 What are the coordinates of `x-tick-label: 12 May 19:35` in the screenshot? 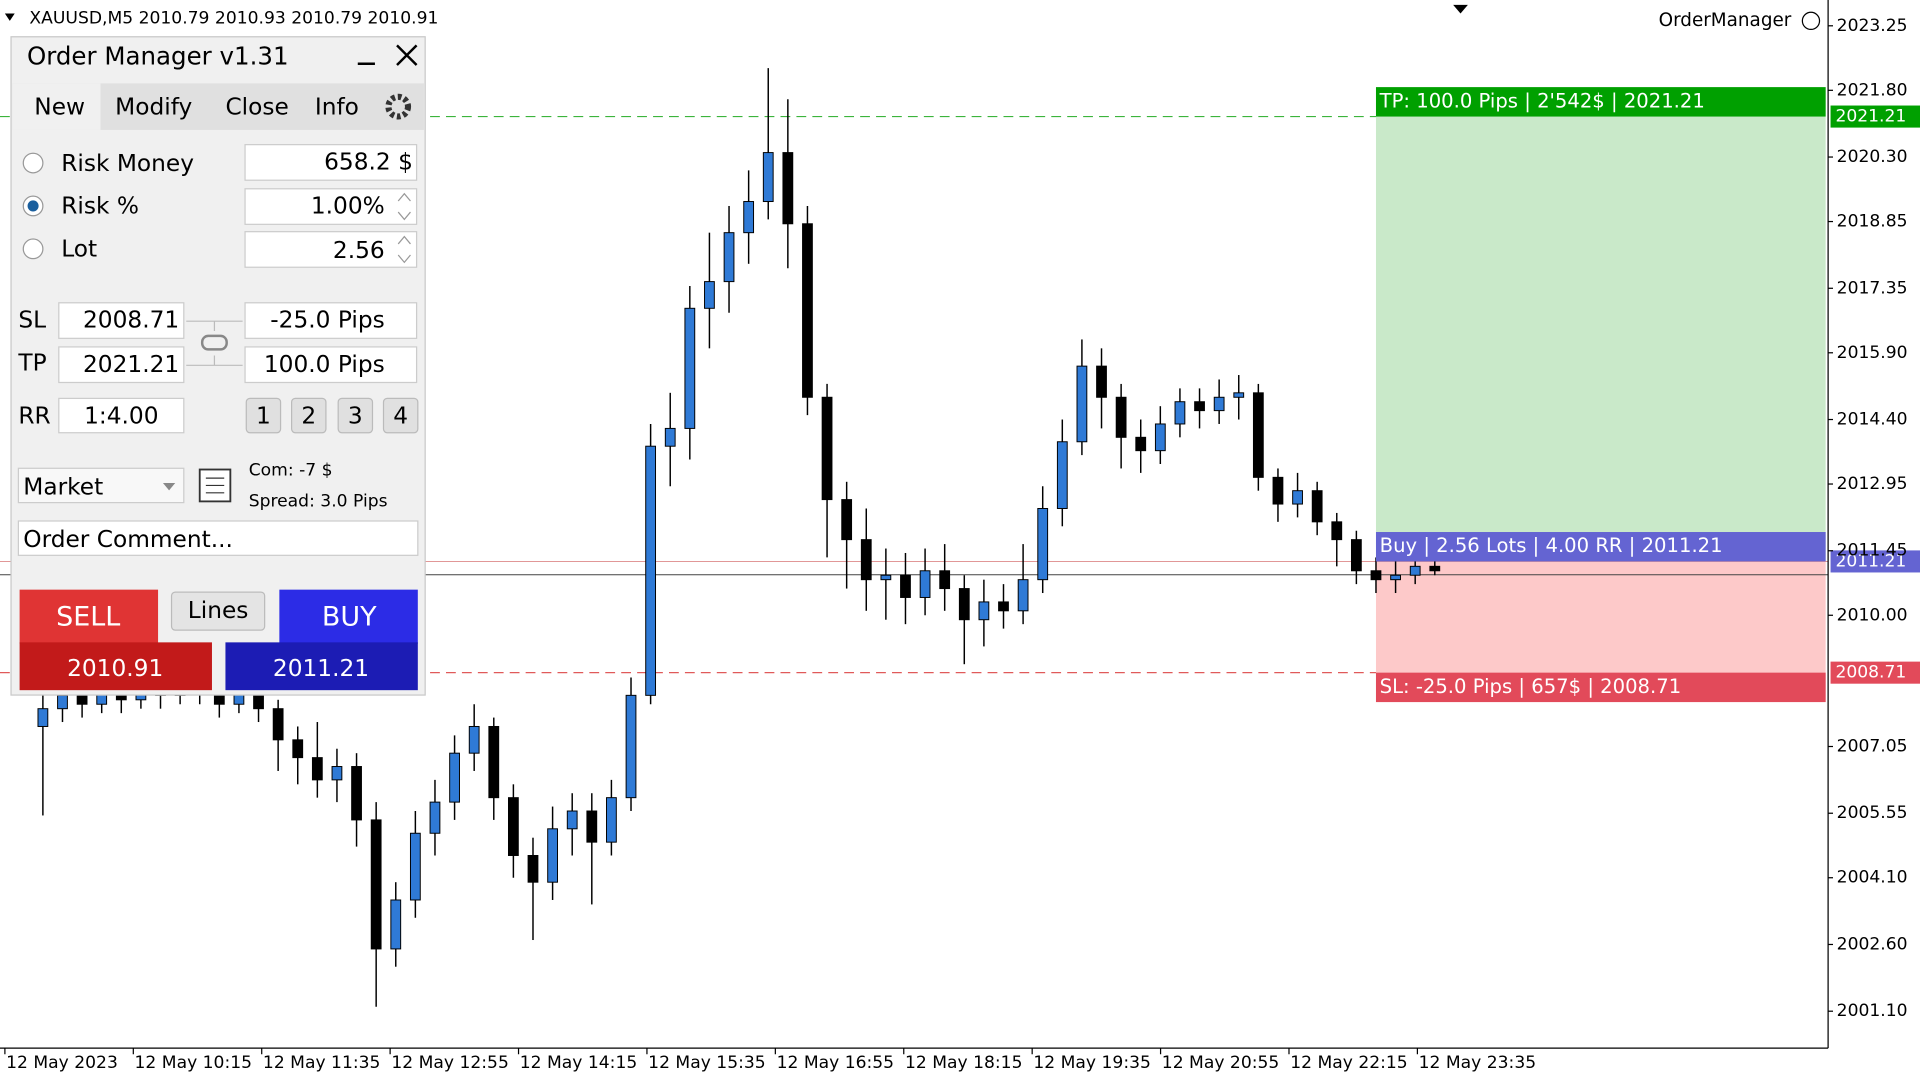 It's located at (1092, 1063).